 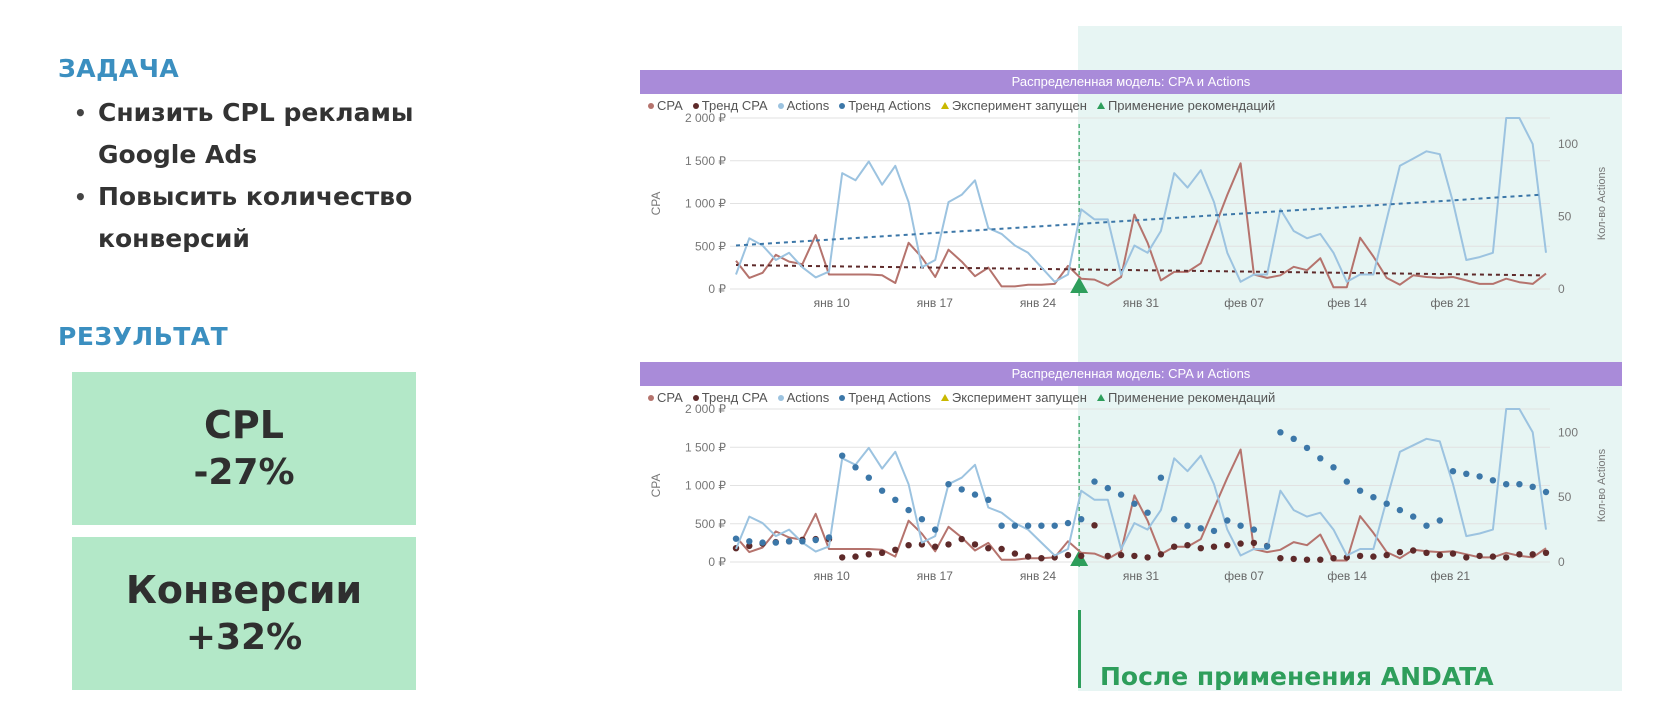 What do you see at coordinates (1138, 220) in the screenshot?
I see `actions-trend-line` at bounding box center [1138, 220].